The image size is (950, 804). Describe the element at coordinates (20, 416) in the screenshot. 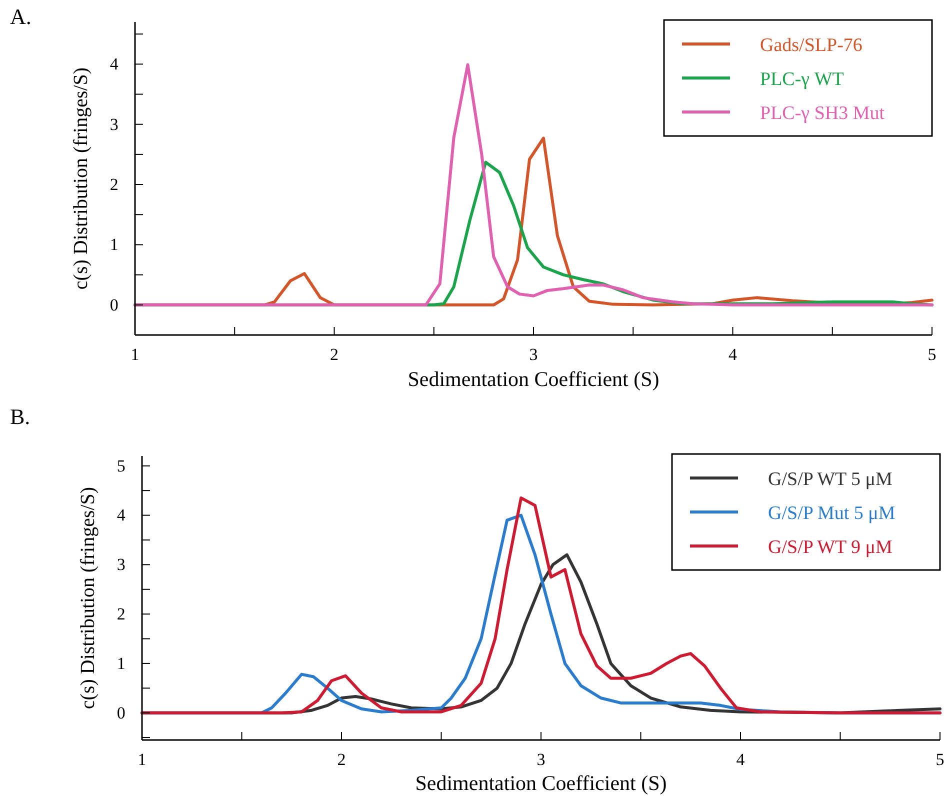

I see `chart-title: B.` at that location.